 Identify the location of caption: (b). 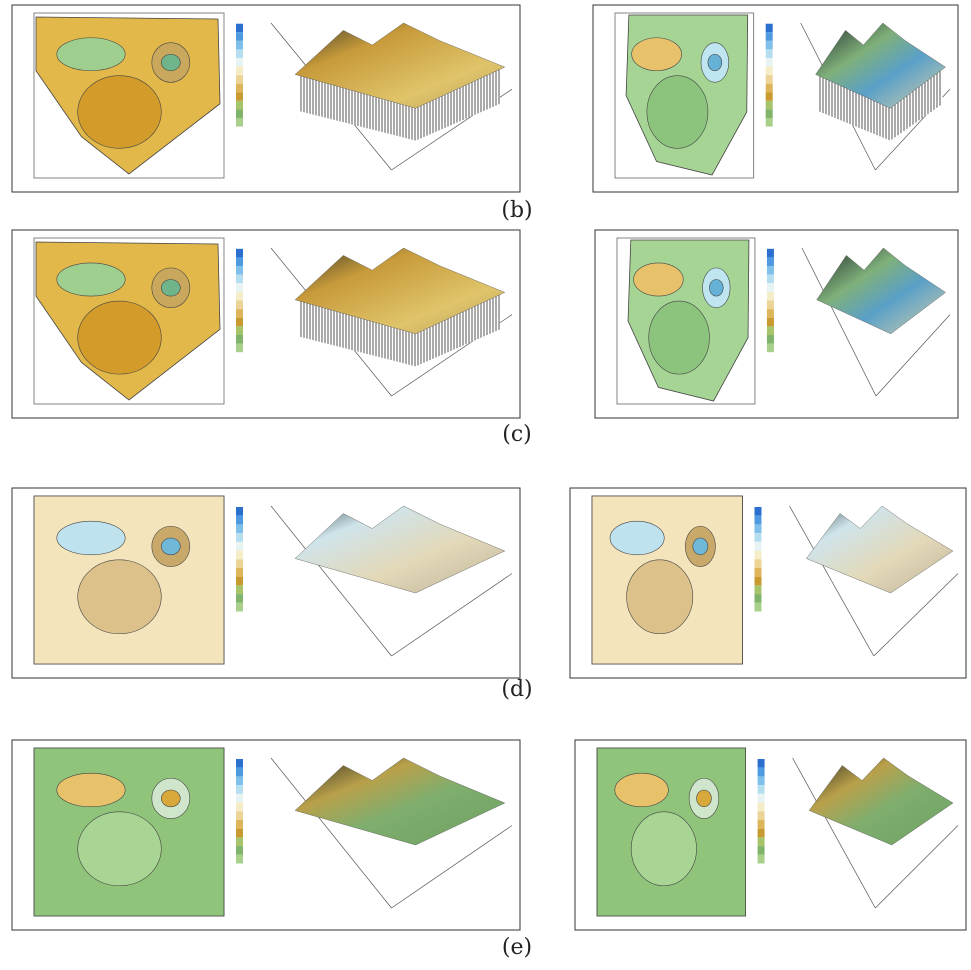
(517, 210).